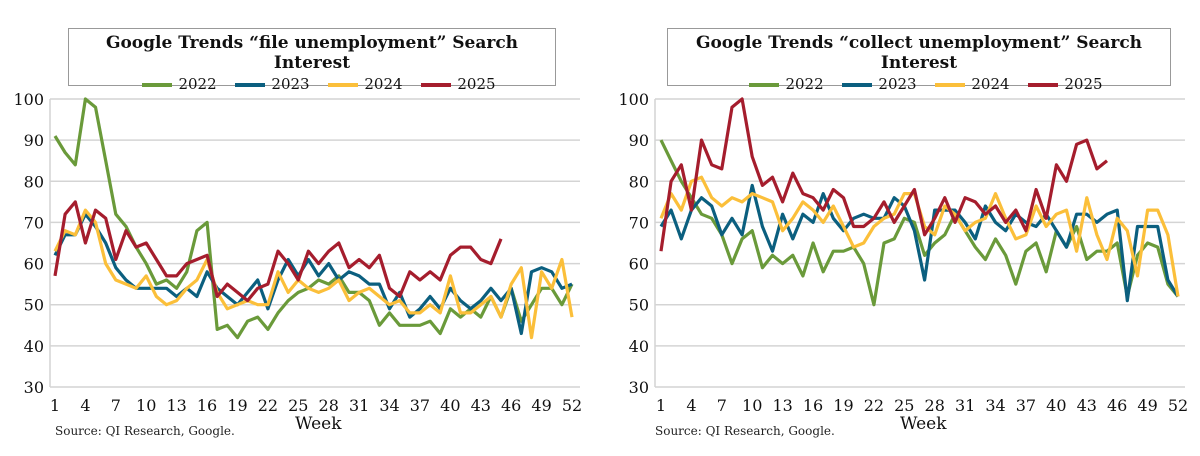  I want to click on right-x-tick-label: 1, so click(661, 405).